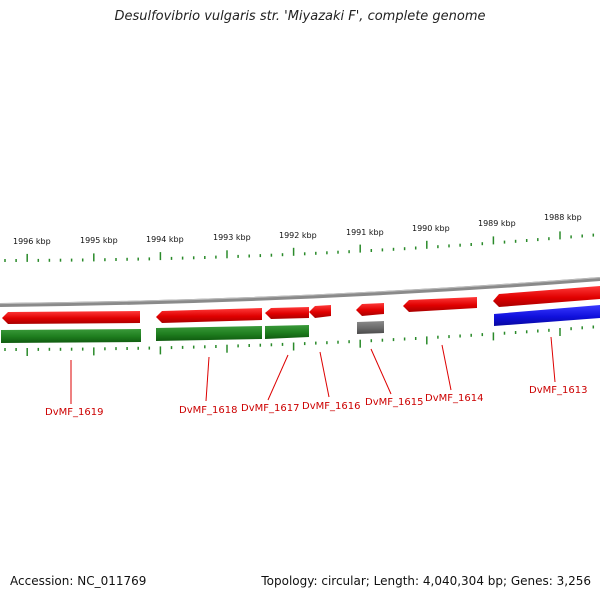  What do you see at coordinates (563, 217) in the screenshot?
I see `kbp-tick-label: 1988 kbp` at bounding box center [563, 217].